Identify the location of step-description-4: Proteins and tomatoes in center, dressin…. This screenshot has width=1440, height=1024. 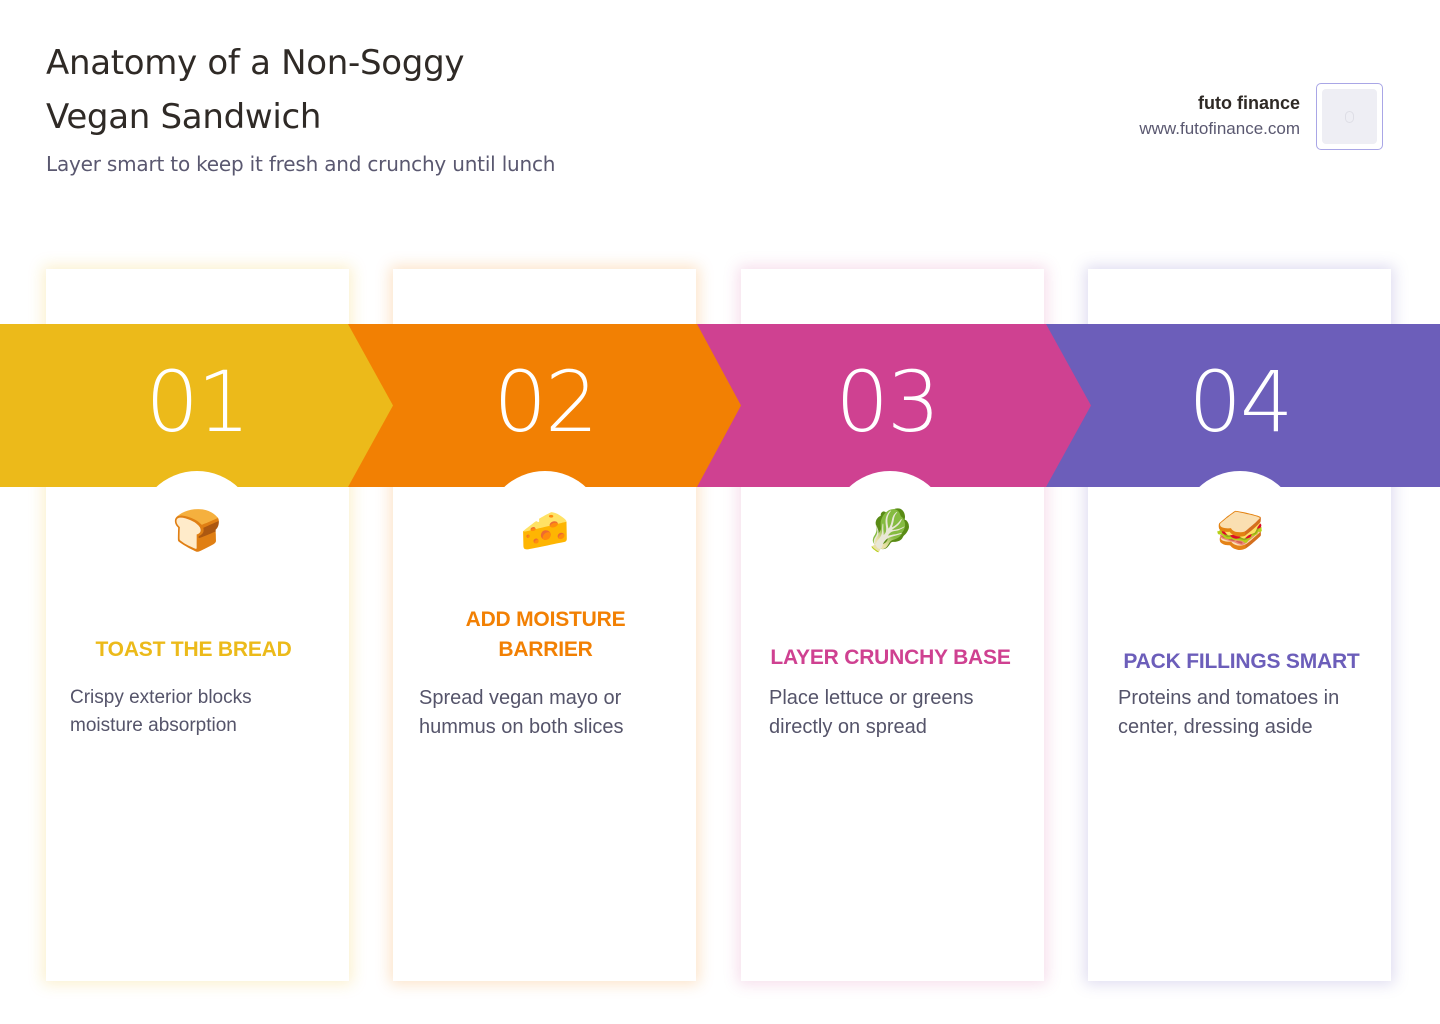
(1229, 712).